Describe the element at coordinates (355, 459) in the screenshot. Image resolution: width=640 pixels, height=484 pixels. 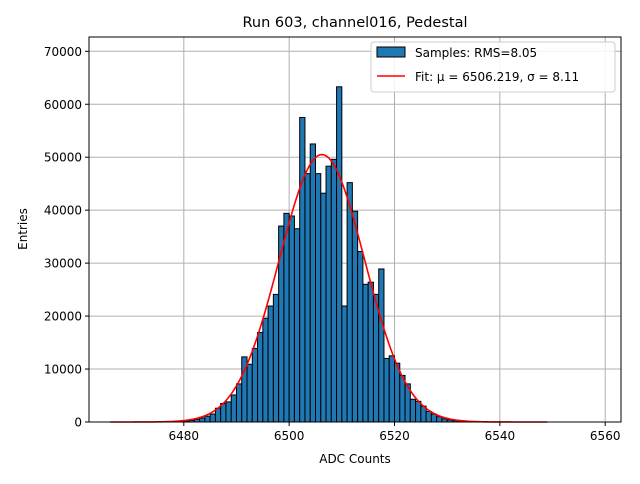
I see `x-axis-label: ADC Counts` at that location.